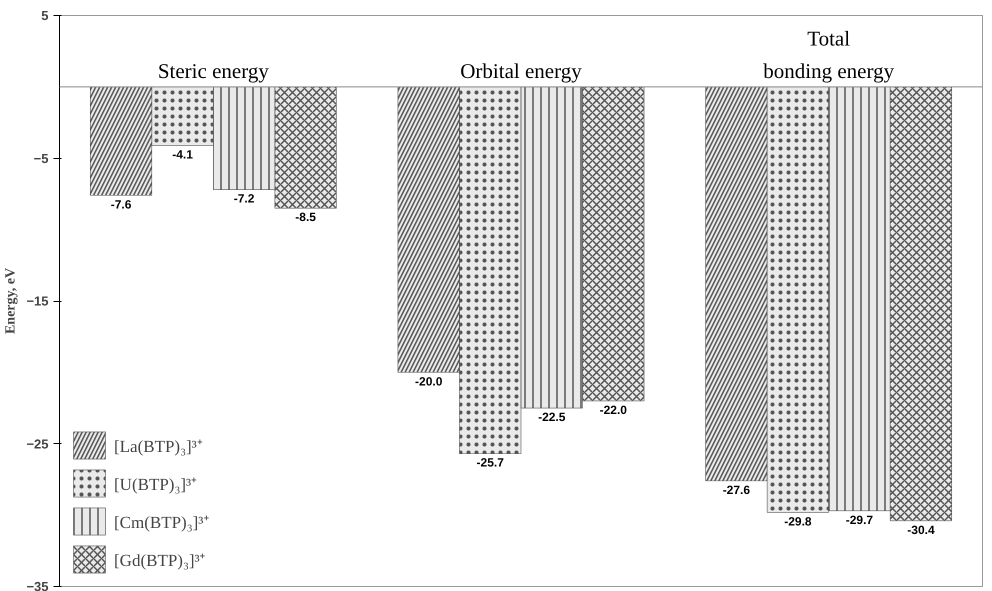 The height and width of the screenshot is (591, 992). What do you see at coordinates (305, 217) in the screenshot?
I see `data-label: -8.5` at bounding box center [305, 217].